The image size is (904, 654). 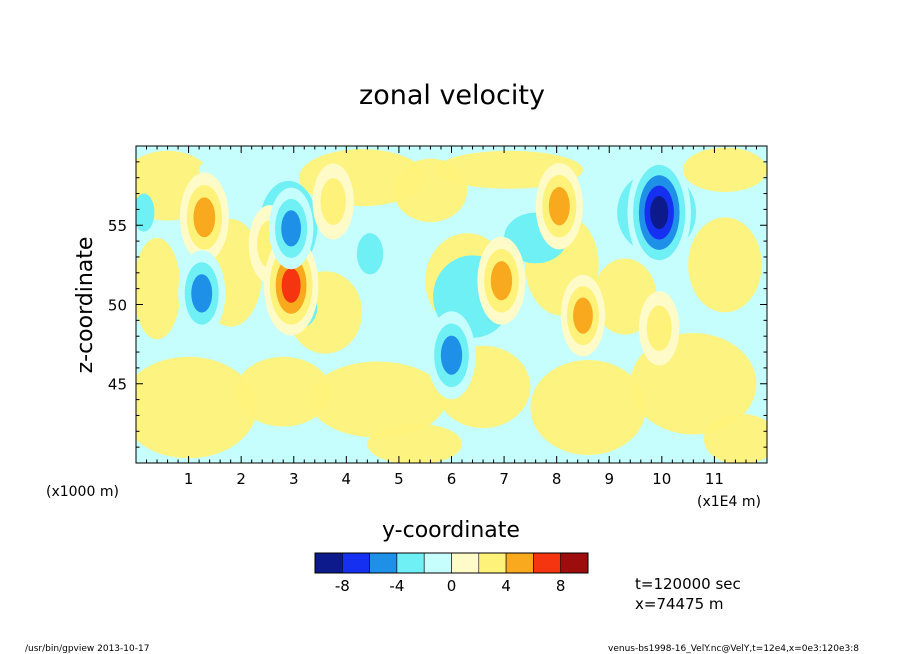 I want to click on colorbar: -8 -4 0 4 8, so click(x=451, y=573).